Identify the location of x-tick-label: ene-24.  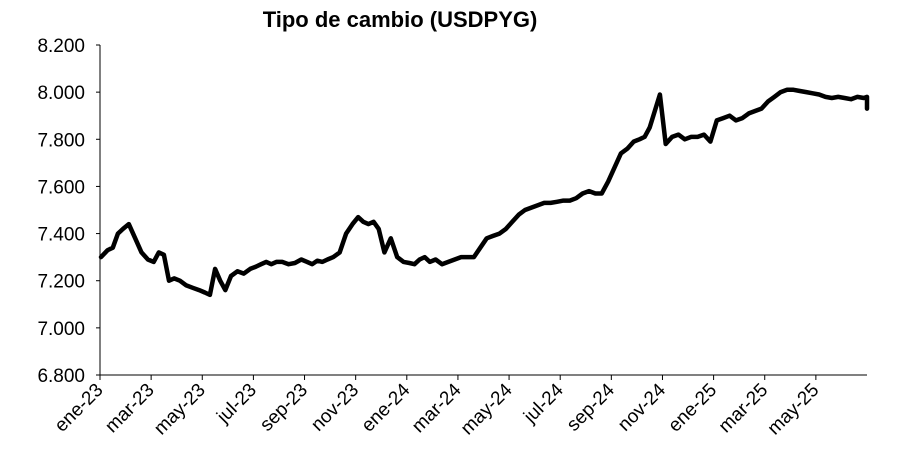
(386, 407).